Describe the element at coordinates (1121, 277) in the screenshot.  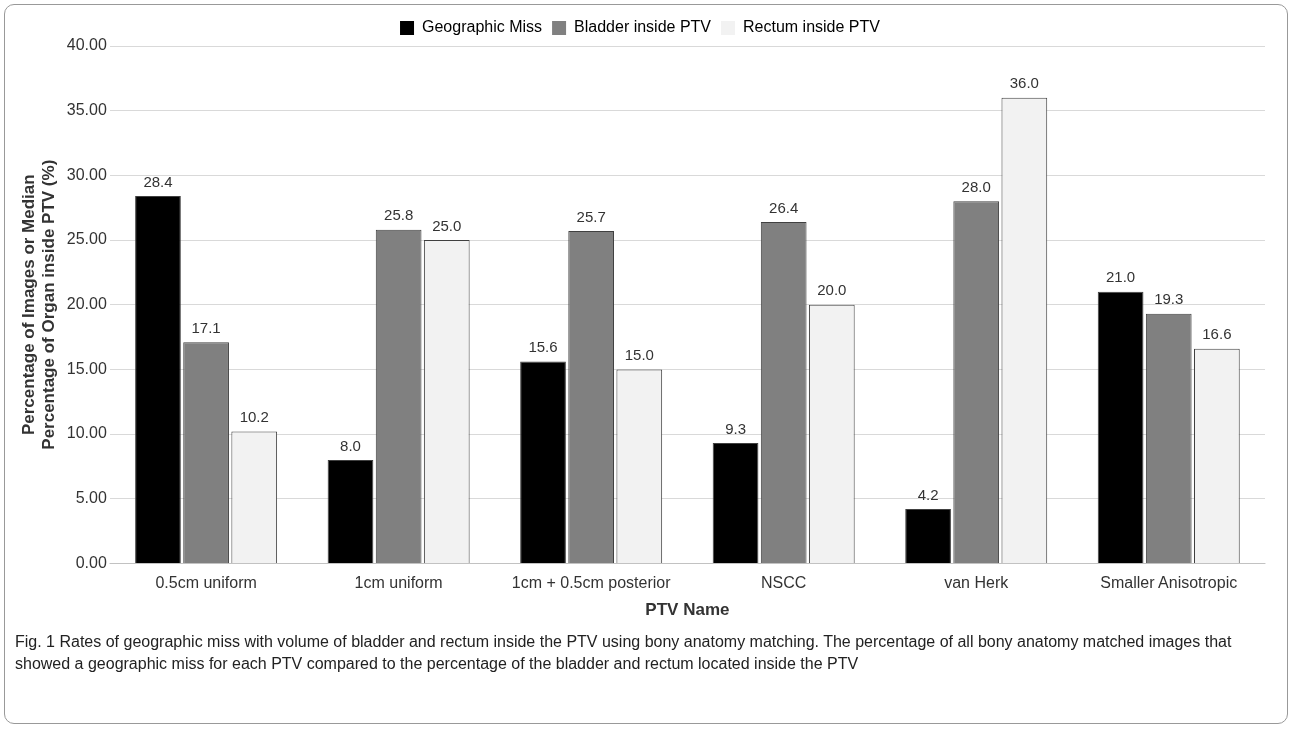
I see `data-label: 21.0` at that location.